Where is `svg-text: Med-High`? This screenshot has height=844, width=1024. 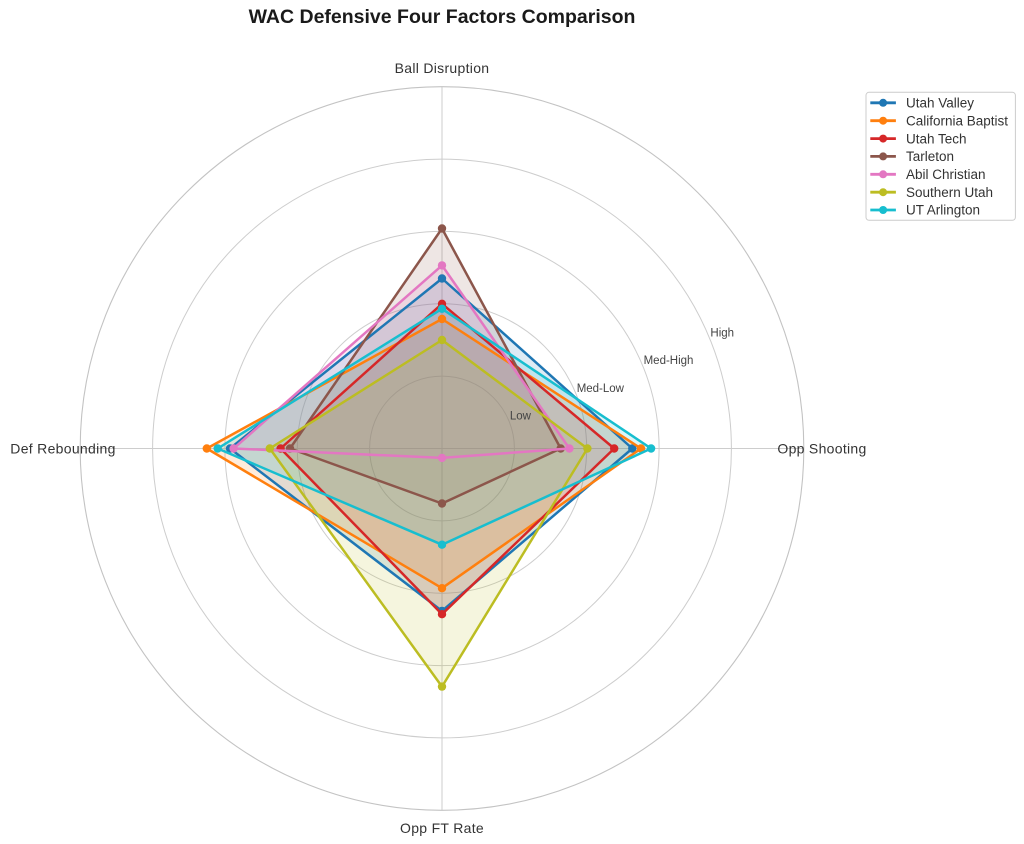 svg-text: Med-High is located at coordinates (669, 361).